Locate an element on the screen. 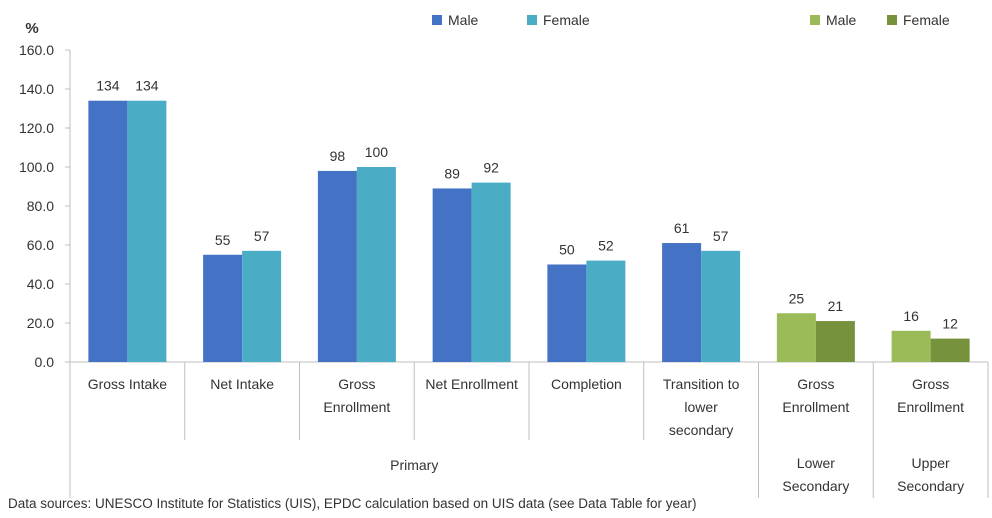 Image resolution: width=992 pixels, height=518 pixels. data-label: 52 is located at coordinates (606, 246).